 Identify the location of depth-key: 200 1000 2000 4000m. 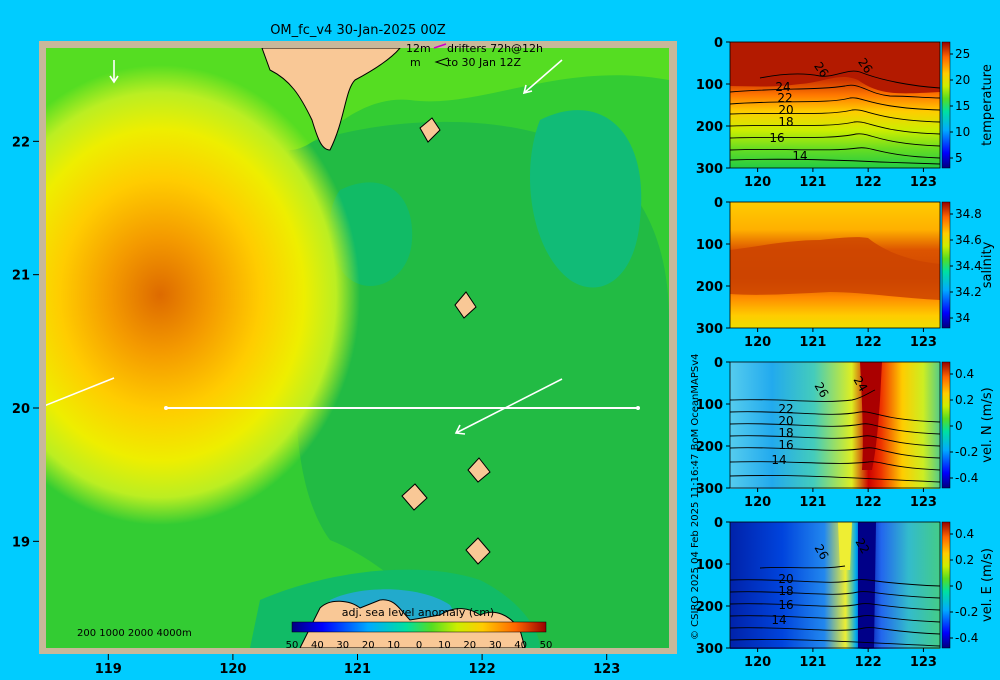
(134, 633).